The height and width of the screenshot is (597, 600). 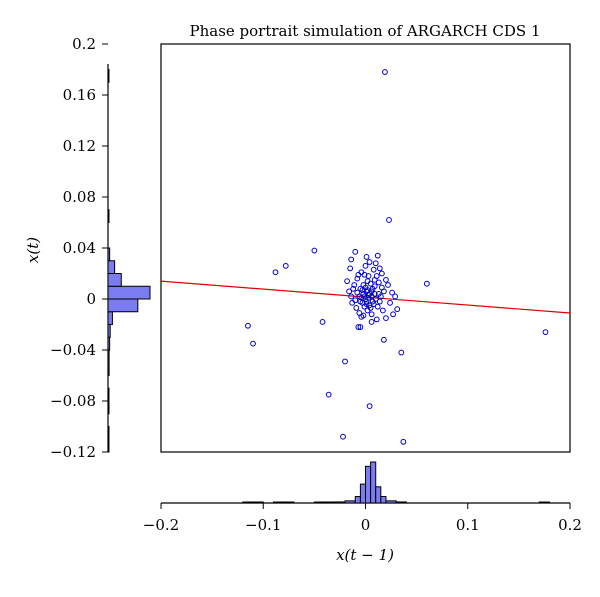 I want to click on x-tick-label: −0.2, so click(x=161, y=525).